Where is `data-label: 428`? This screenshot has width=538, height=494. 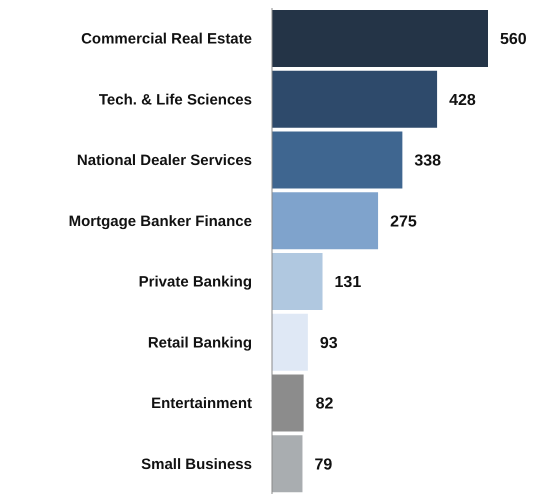
data-label: 428 is located at coordinates (462, 100).